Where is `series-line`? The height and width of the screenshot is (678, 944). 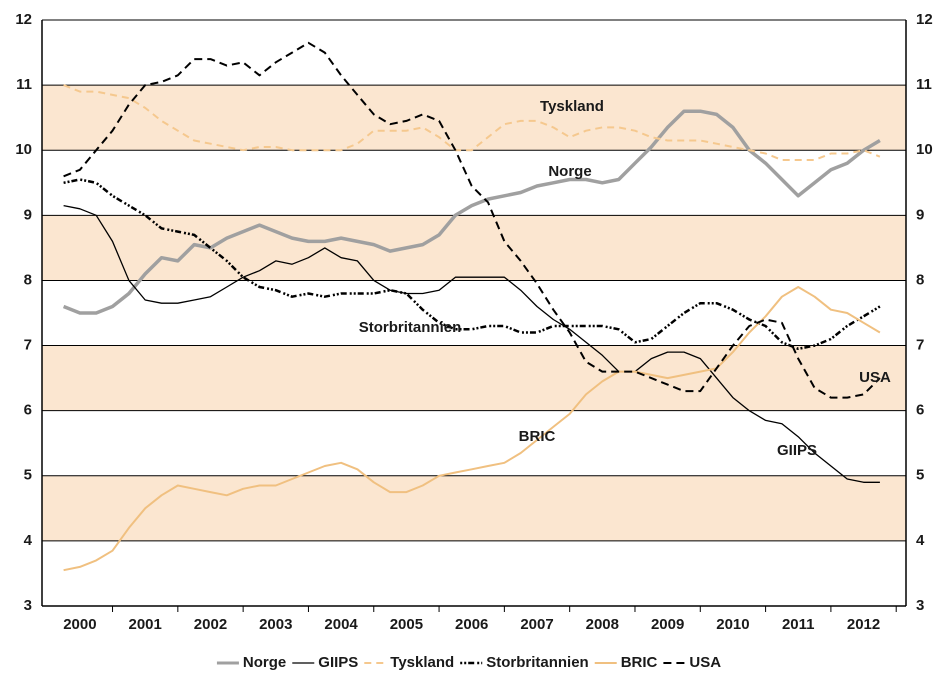
series-line is located at coordinates (472, 122).